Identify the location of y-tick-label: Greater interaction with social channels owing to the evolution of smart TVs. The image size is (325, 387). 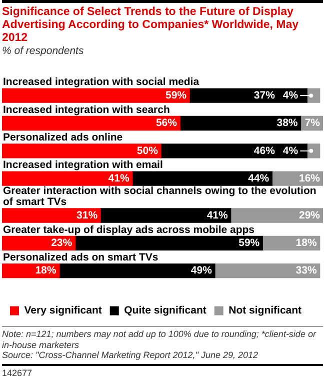
(159, 196).